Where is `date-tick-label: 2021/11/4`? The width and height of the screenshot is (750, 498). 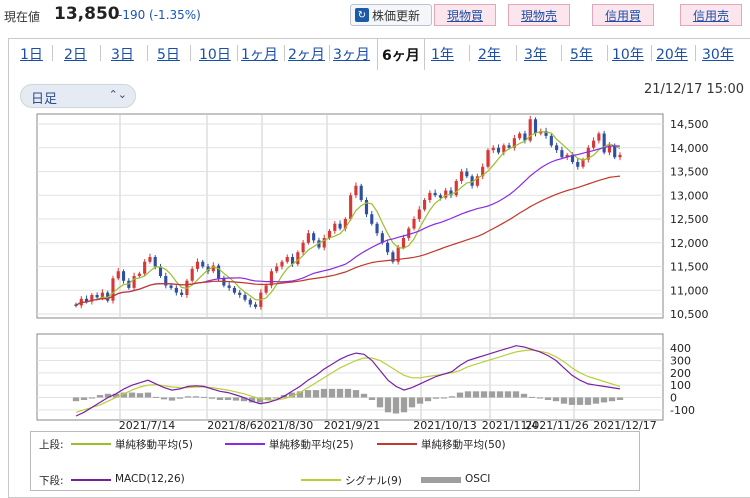
date-tick-label: 2021/11/4 is located at coordinates (510, 425).